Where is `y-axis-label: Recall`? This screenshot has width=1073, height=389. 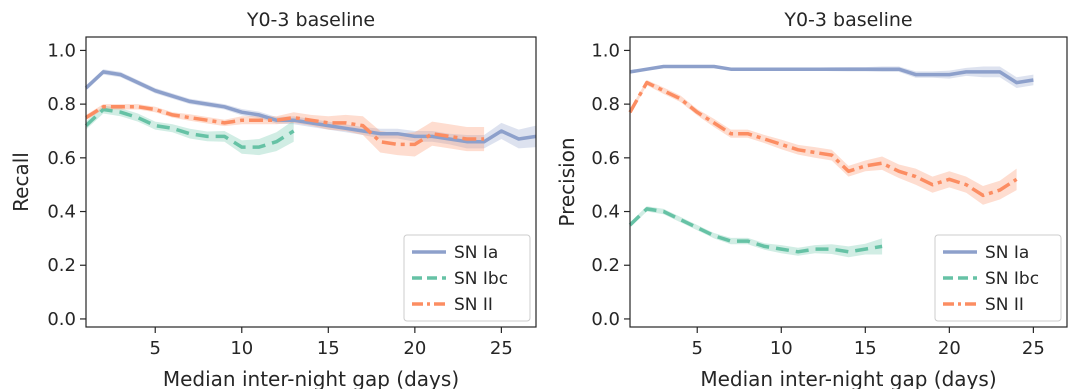 y-axis-label: Recall is located at coordinates (21, 182).